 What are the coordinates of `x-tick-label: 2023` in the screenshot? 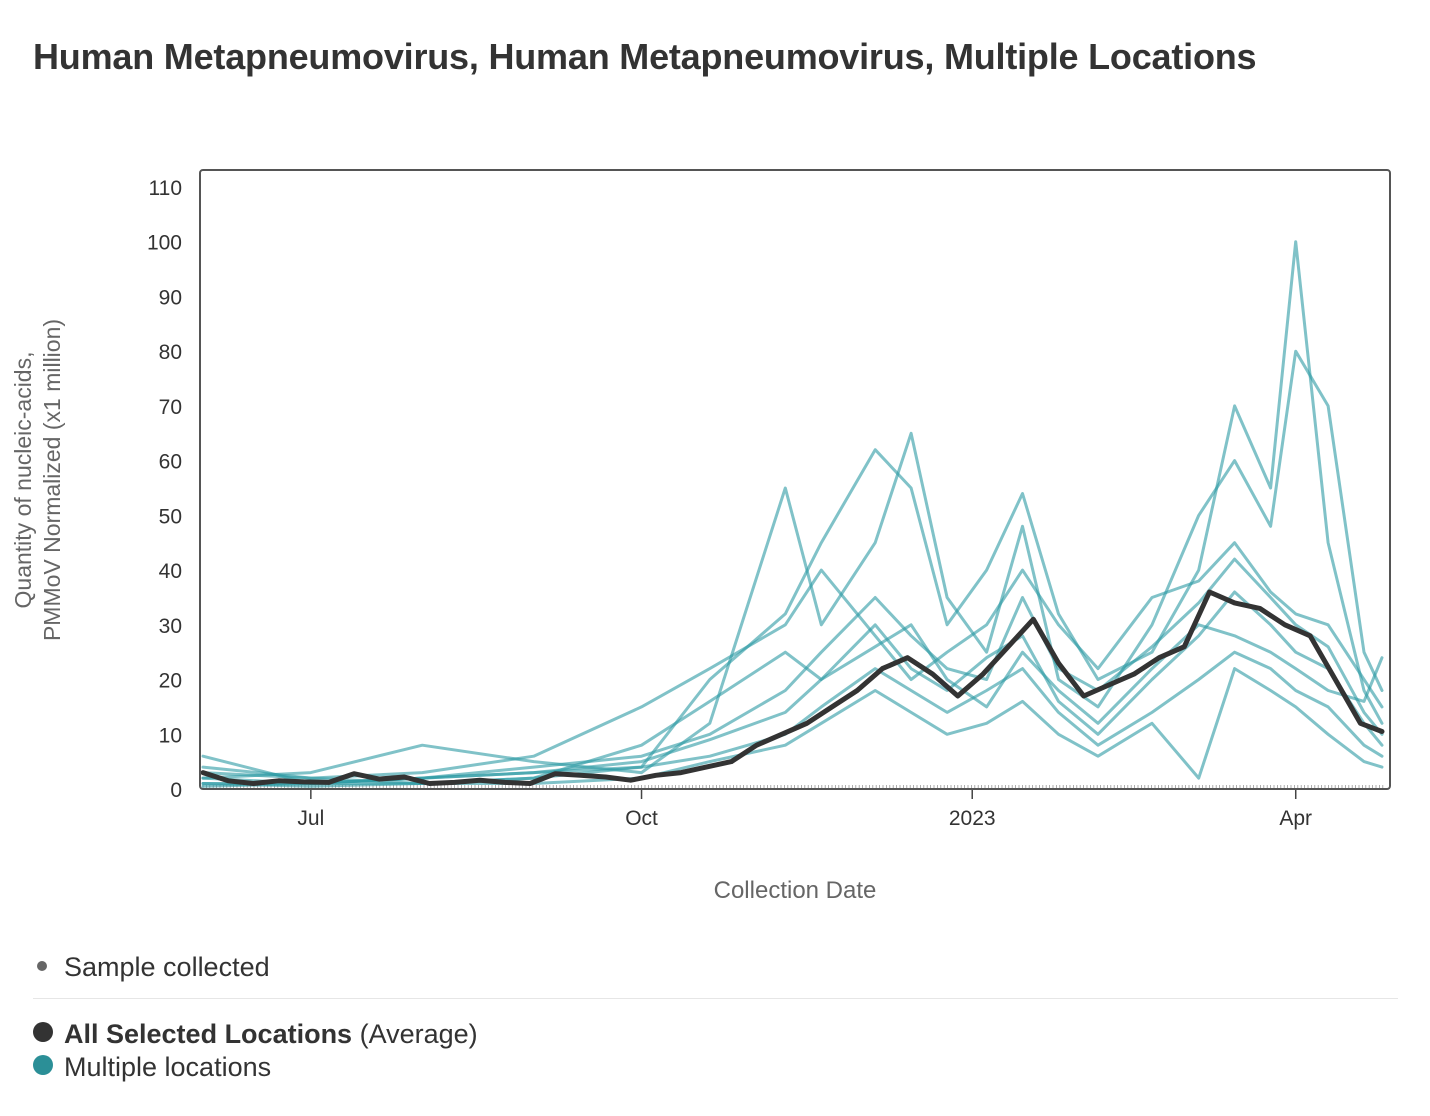 It's located at (972, 818).